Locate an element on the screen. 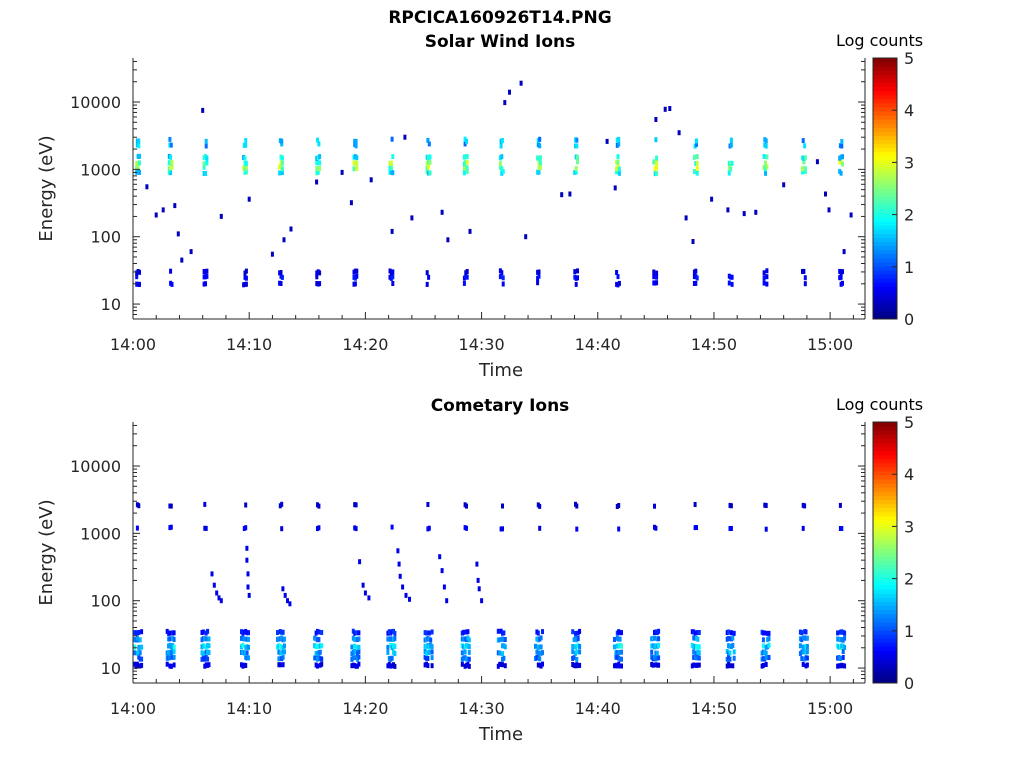  y-tick-label: 10 is located at coordinates (111, 668).